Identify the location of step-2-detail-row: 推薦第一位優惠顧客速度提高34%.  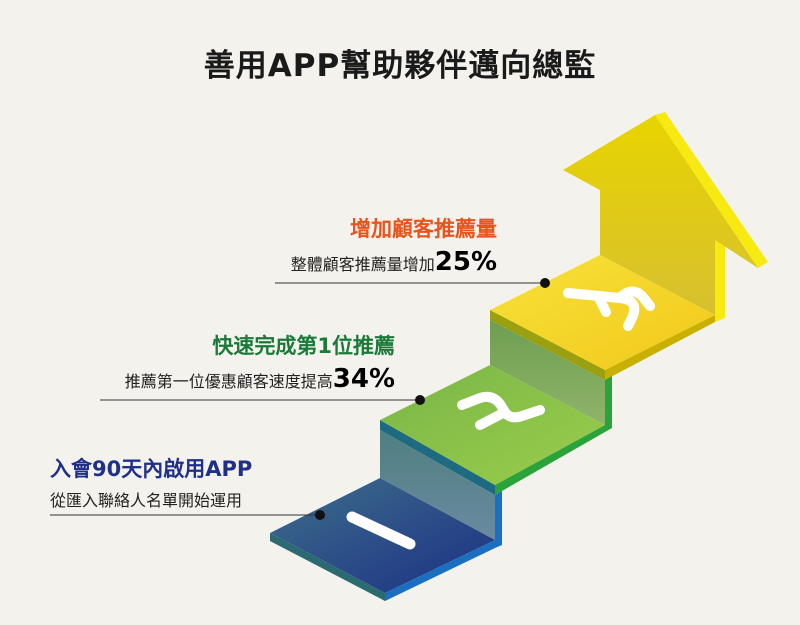
(260, 379).